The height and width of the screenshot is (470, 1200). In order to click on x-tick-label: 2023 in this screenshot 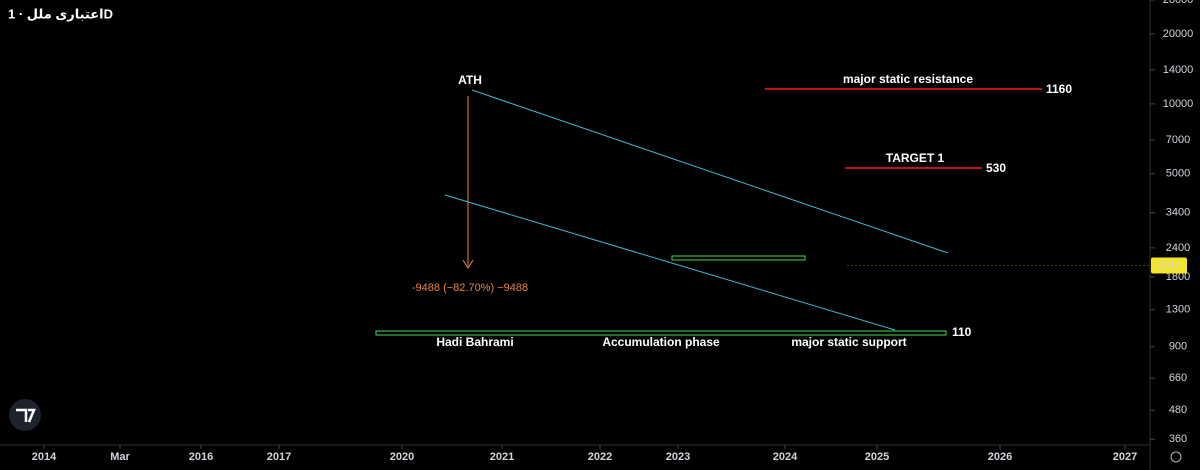, I will do `click(678, 457)`.